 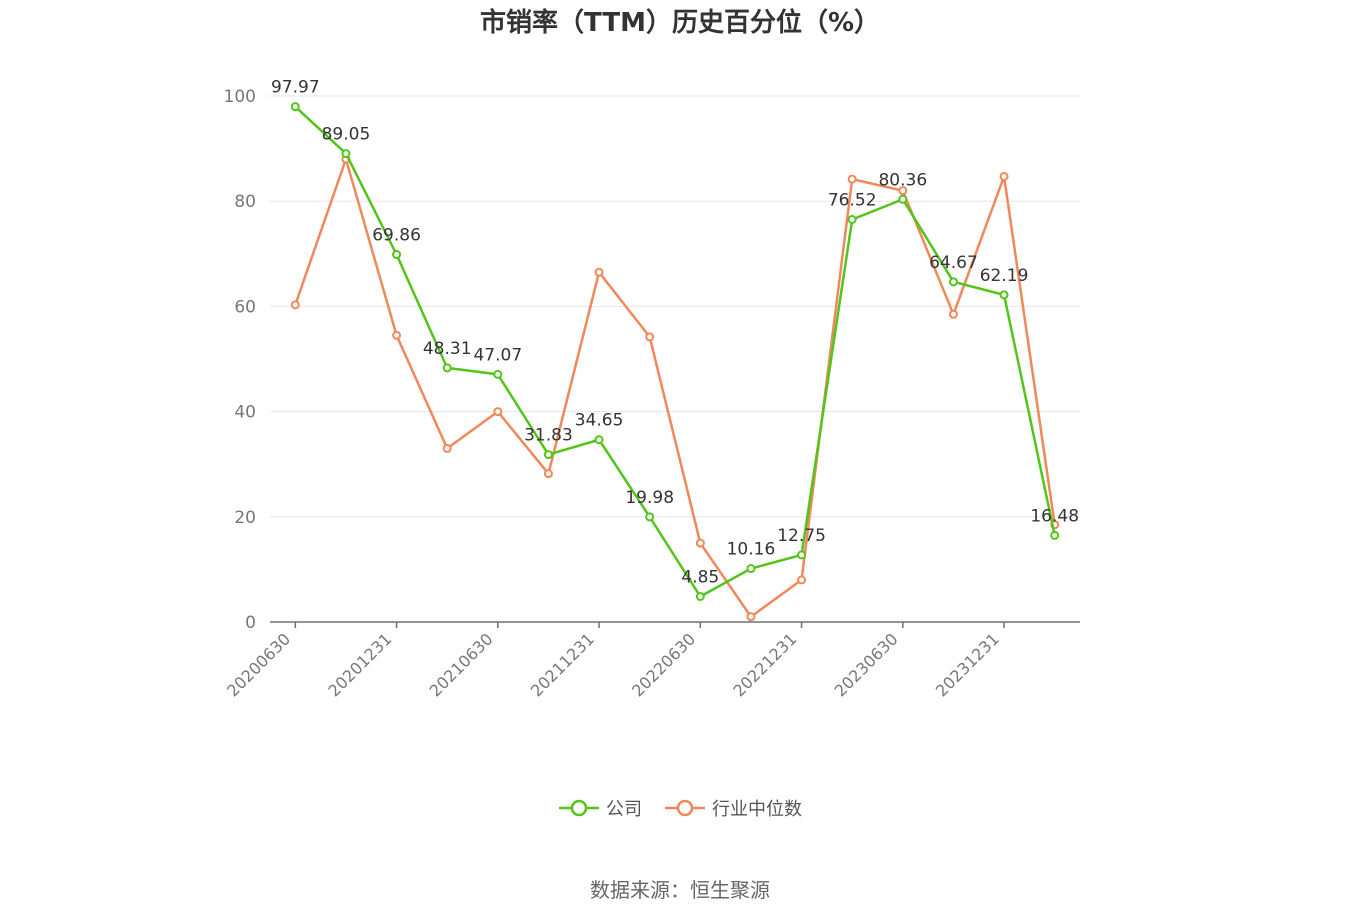 I want to click on data-label: 10.16, so click(x=751, y=550).